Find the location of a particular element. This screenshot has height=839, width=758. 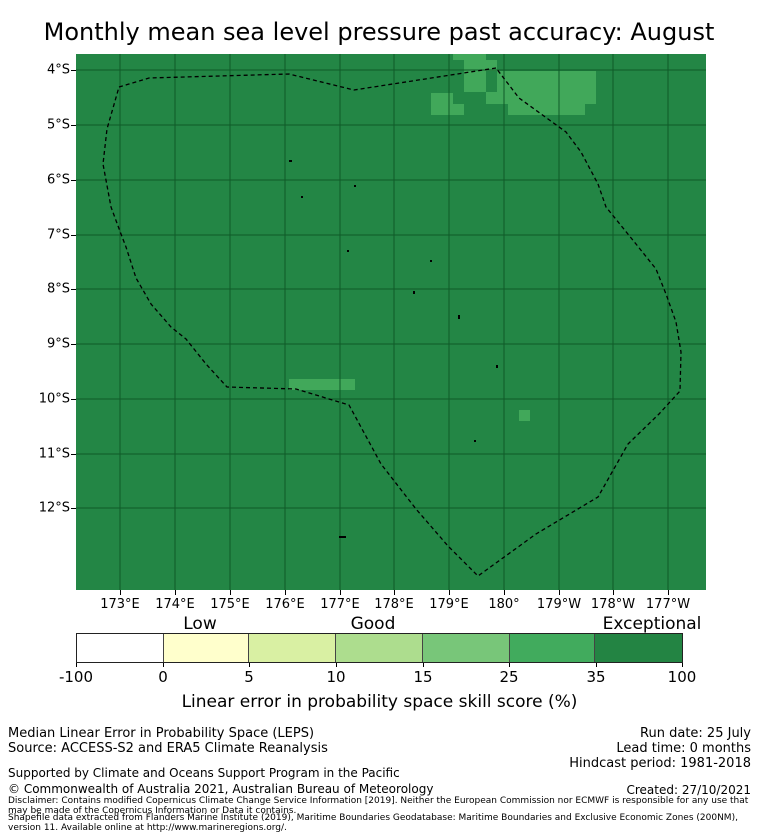

colorbar-tick-label: 10 is located at coordinates (336, 677).